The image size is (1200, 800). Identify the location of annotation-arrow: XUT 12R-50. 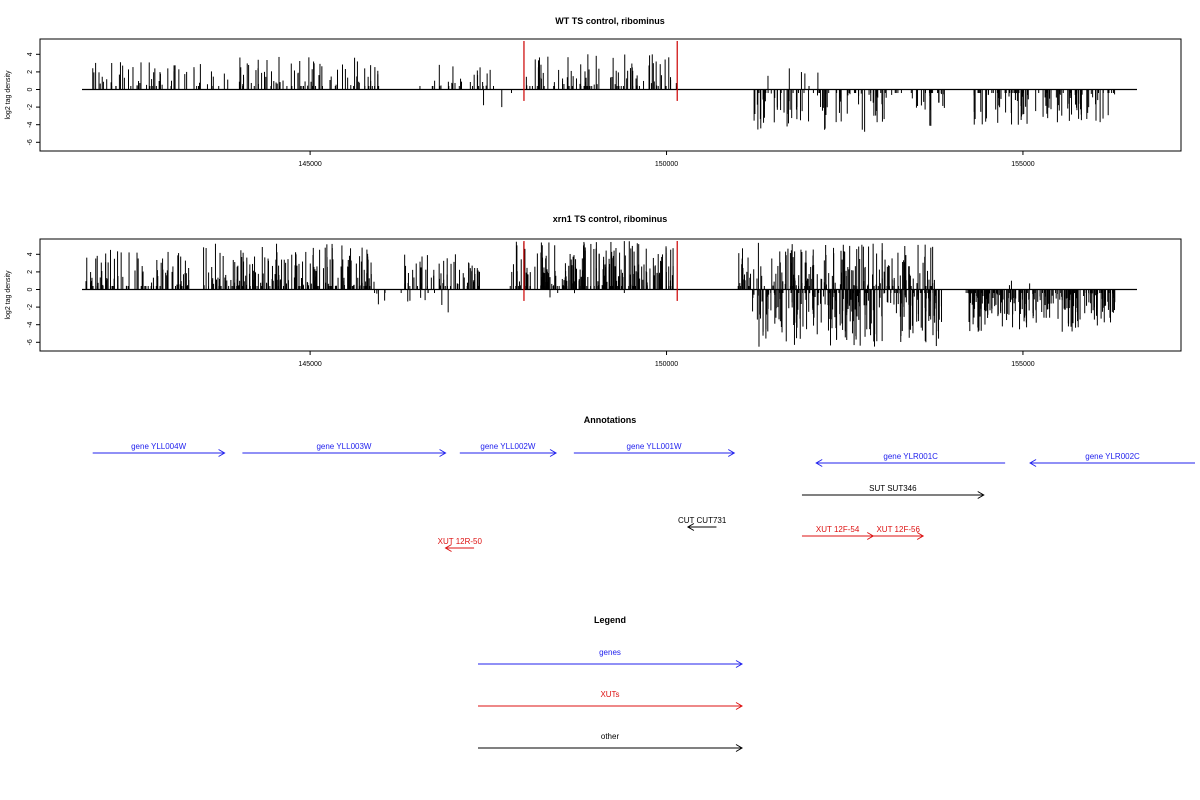
(460, 544).